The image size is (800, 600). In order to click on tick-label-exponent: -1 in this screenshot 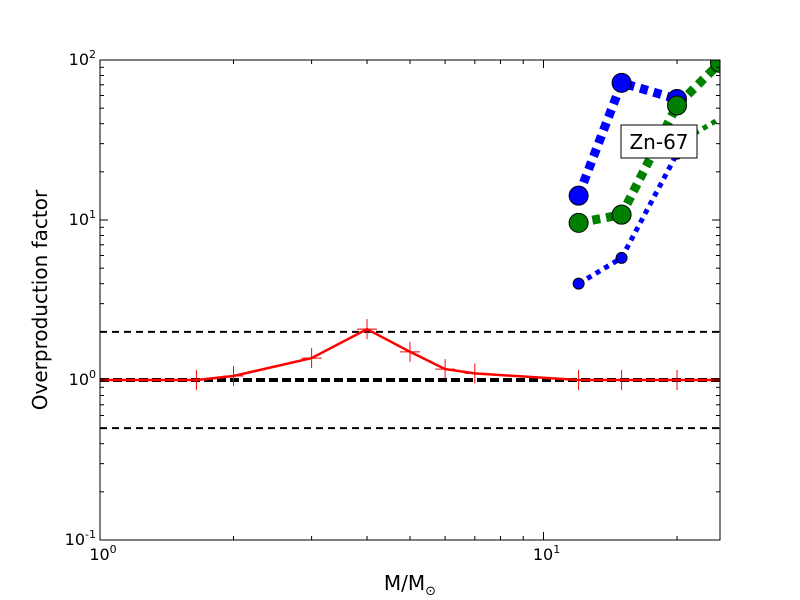, I will do `click(90, 534)`.